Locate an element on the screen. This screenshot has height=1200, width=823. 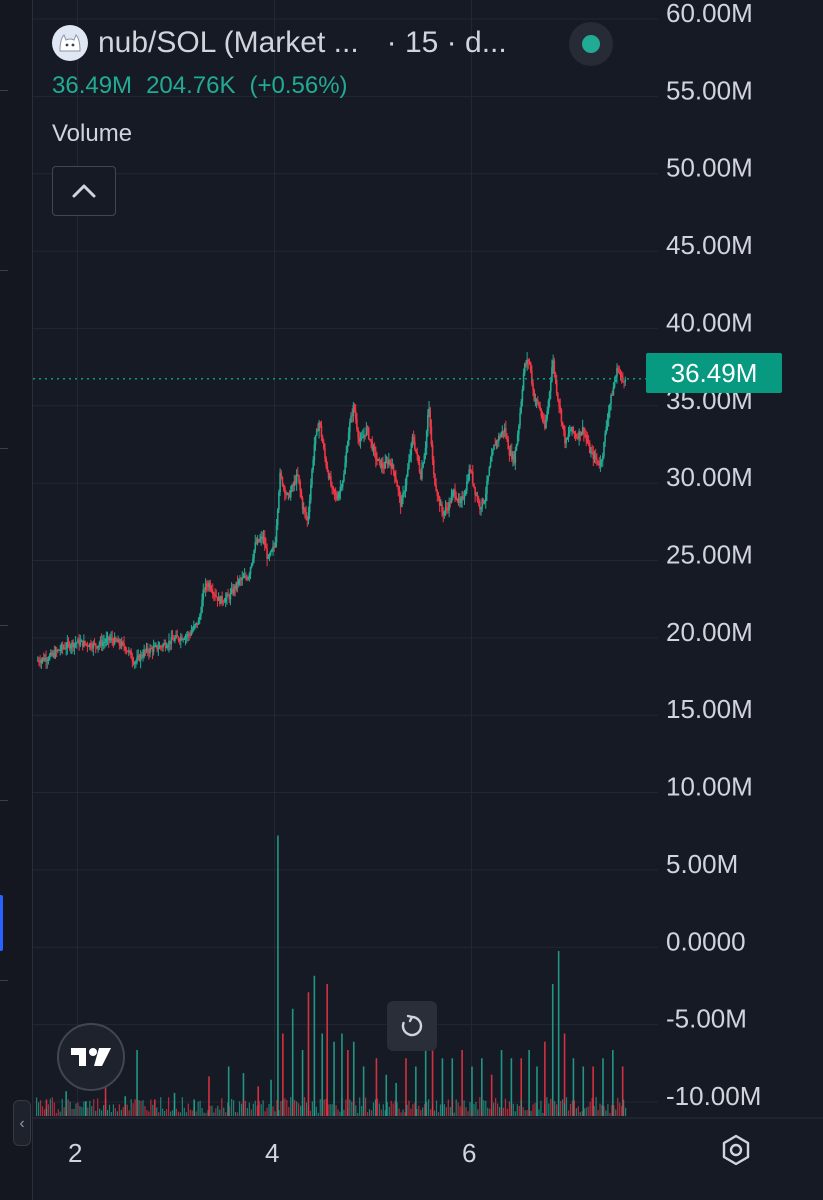
collapse-legend-button is located at coordinates (84, 191).